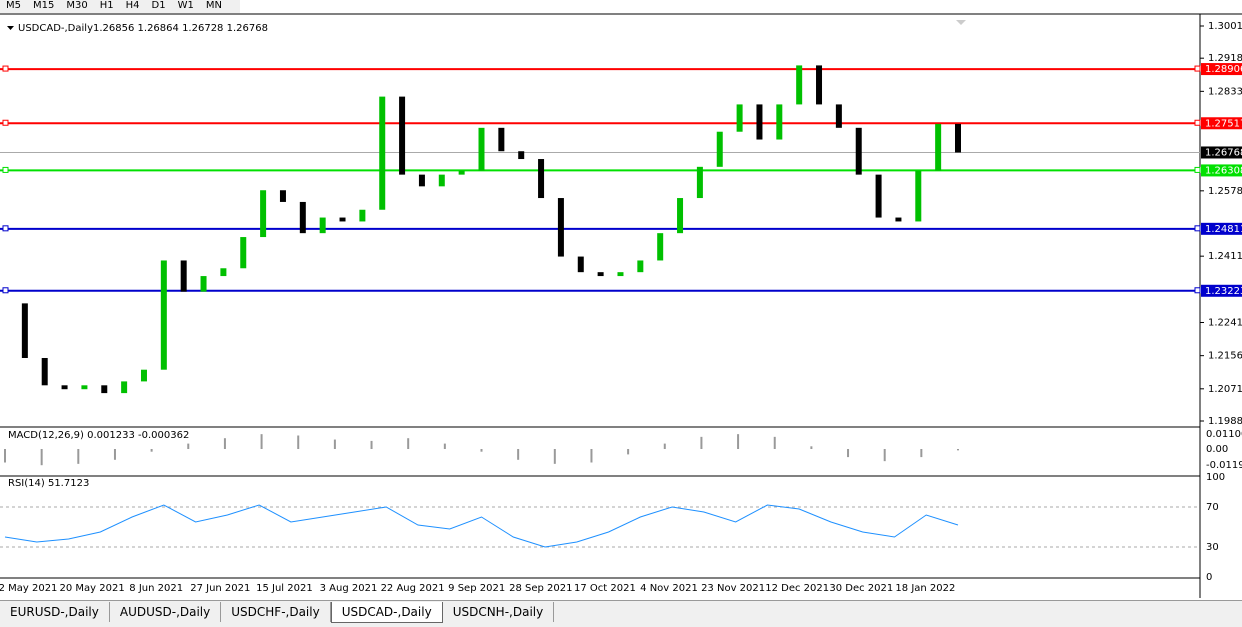 This screenshot has width=1242, height=627. I want to click on symbol-tab: USDCNH-,Daily, so click(499, 612).